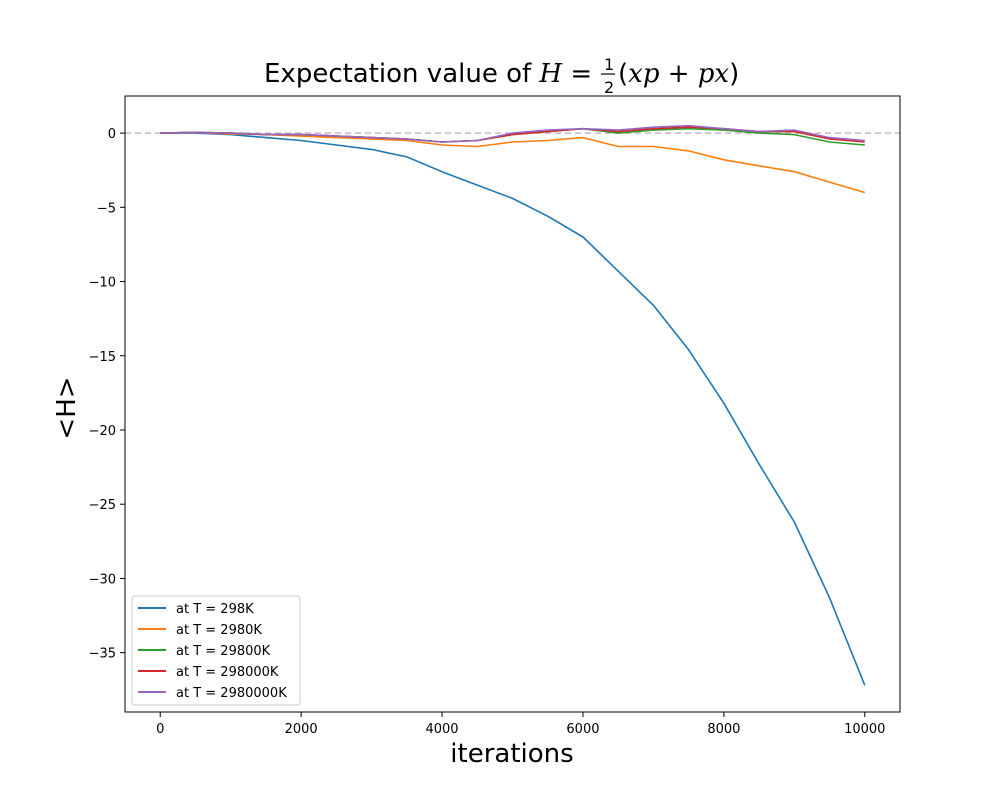  Describe the element at coordinates (623, 74) in the screenshot. I see `title-expr-open: (` at that location.